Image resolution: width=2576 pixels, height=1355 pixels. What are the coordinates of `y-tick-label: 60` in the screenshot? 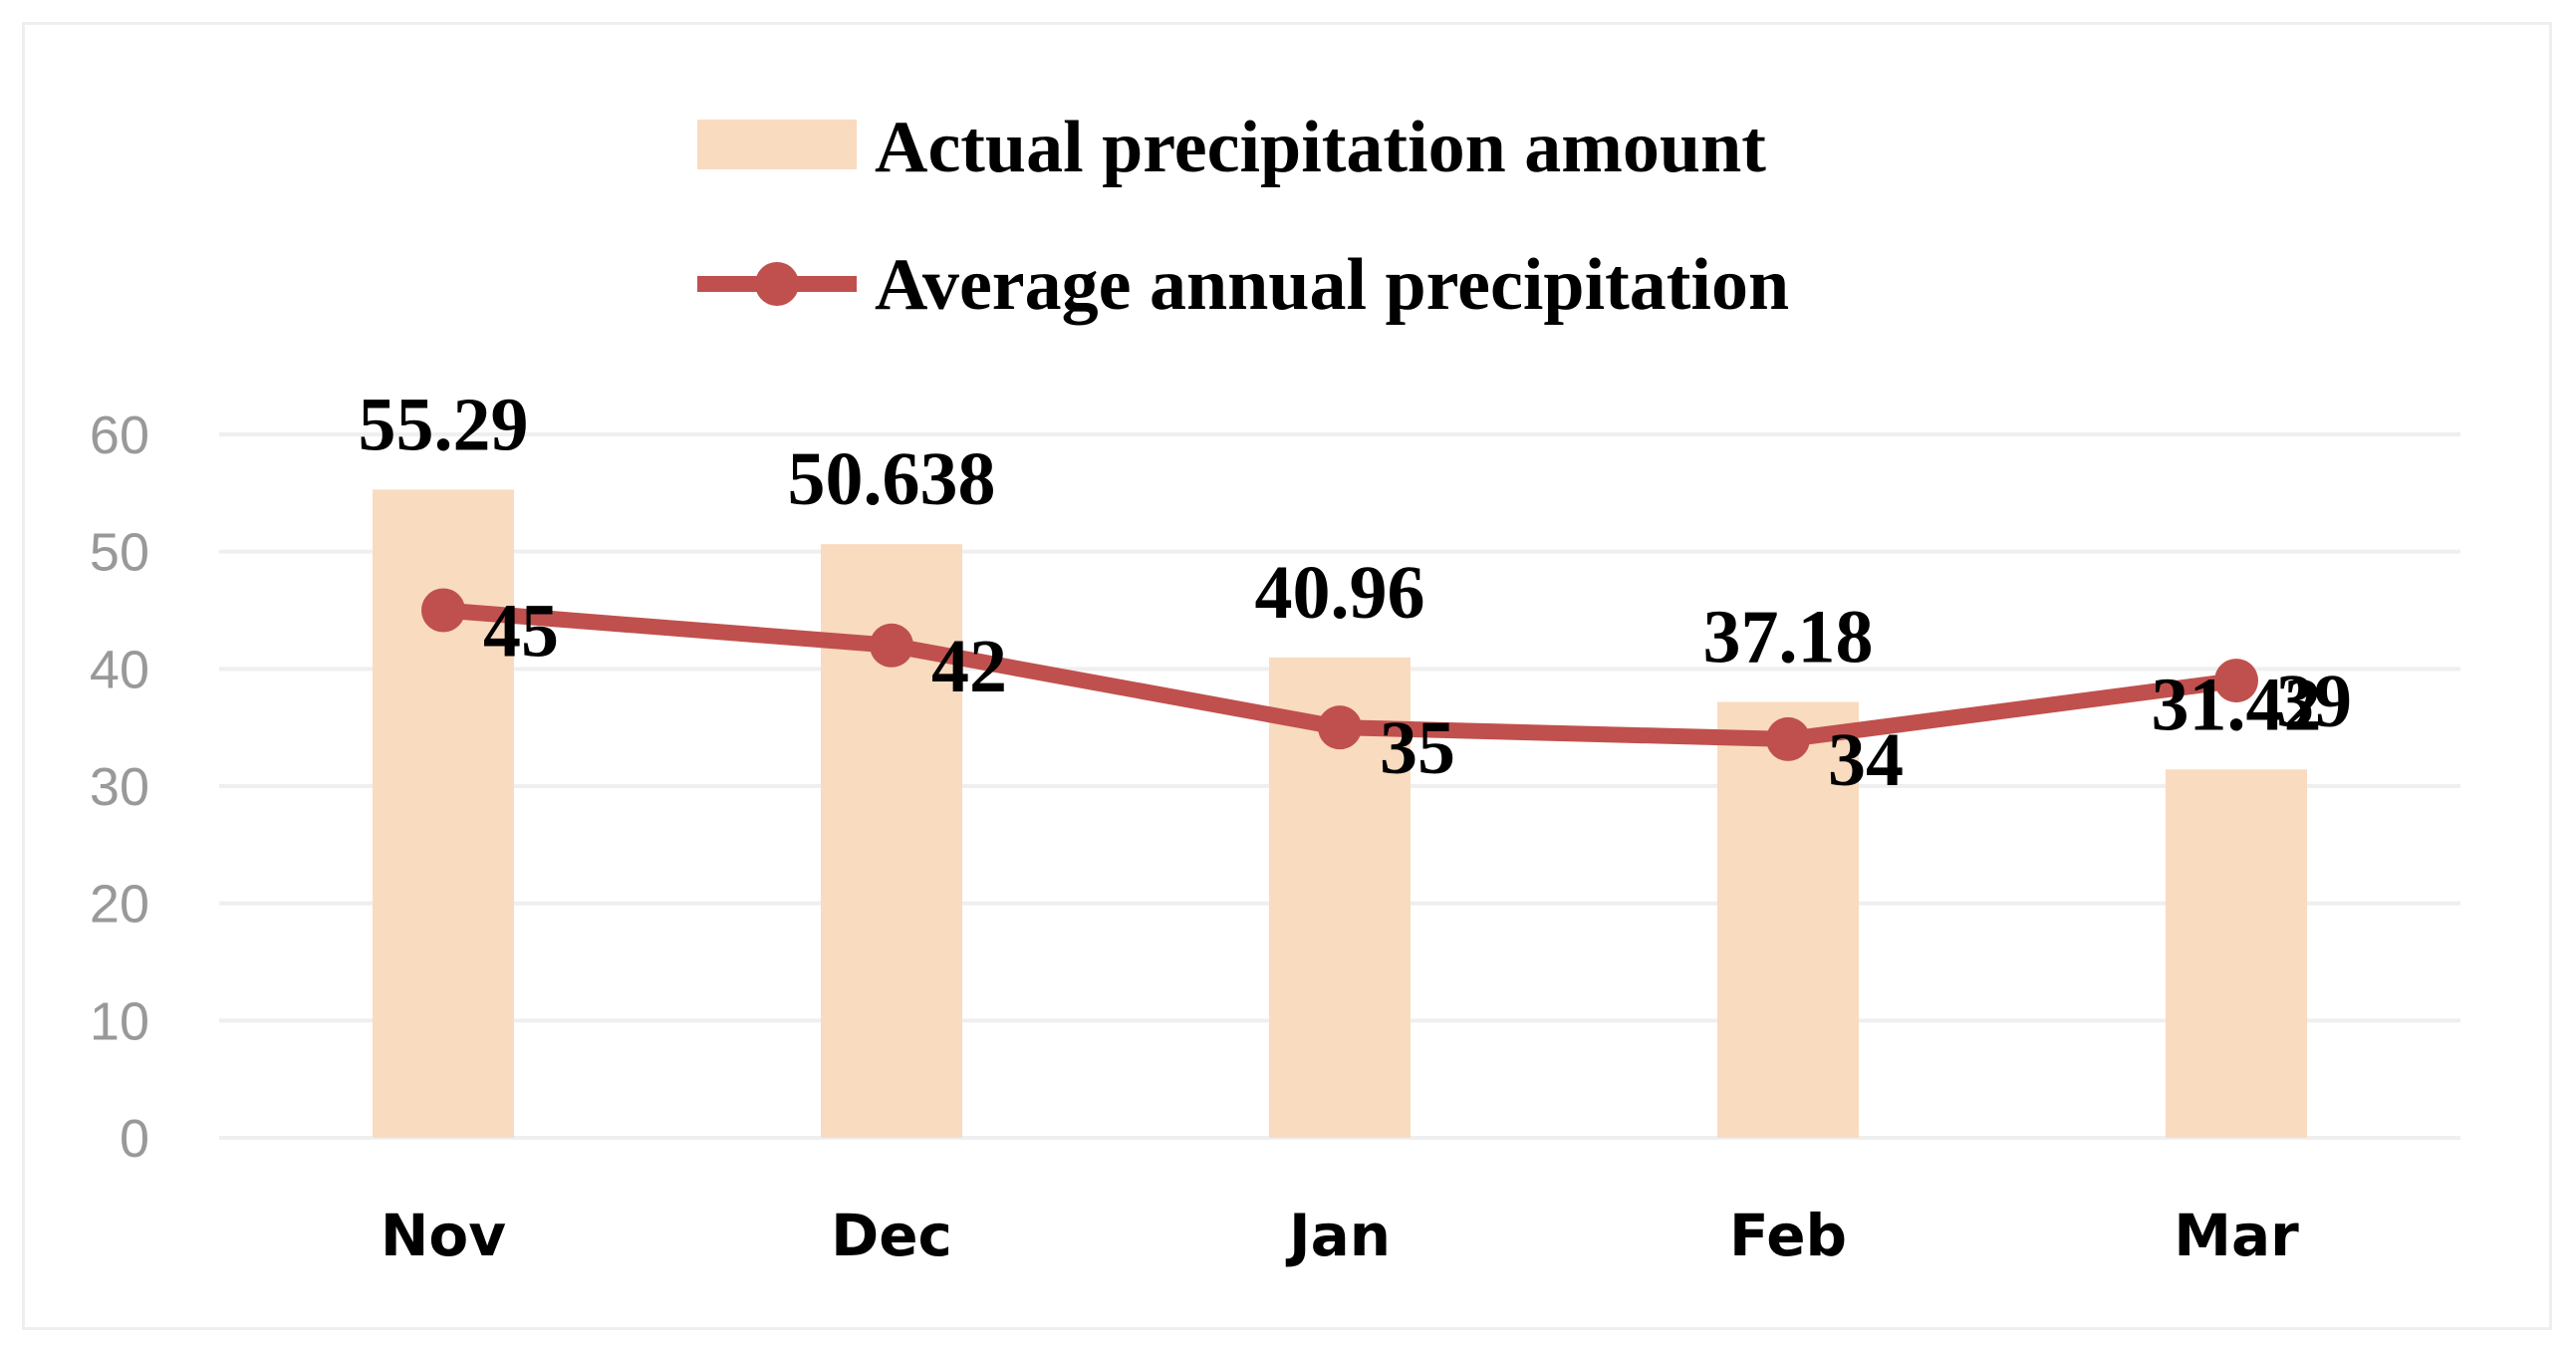 It's located at (119, 435).